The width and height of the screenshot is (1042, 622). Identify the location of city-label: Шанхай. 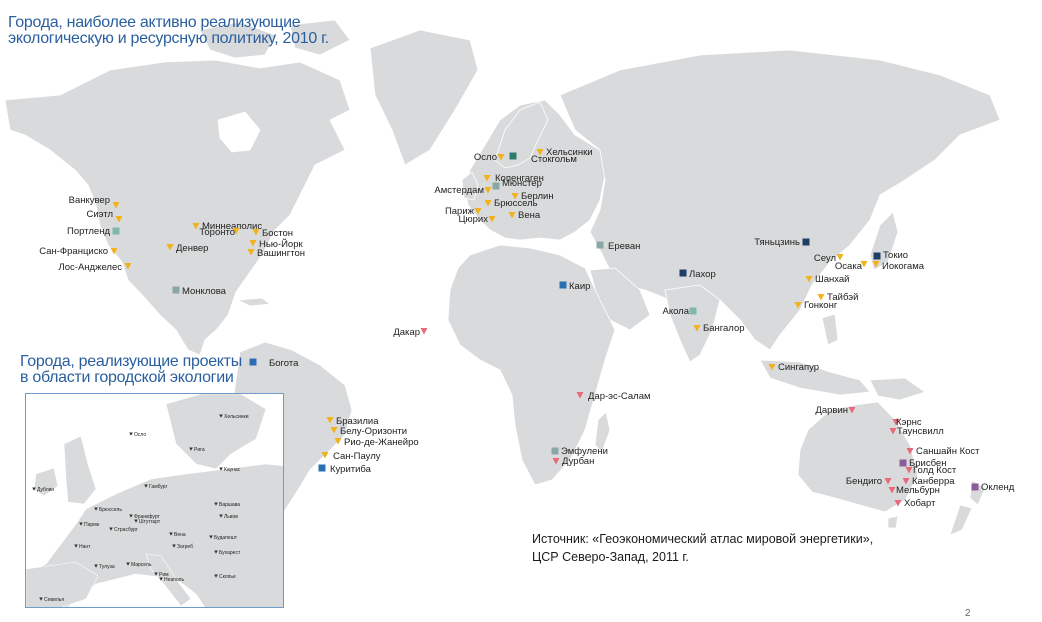
(832, 279).